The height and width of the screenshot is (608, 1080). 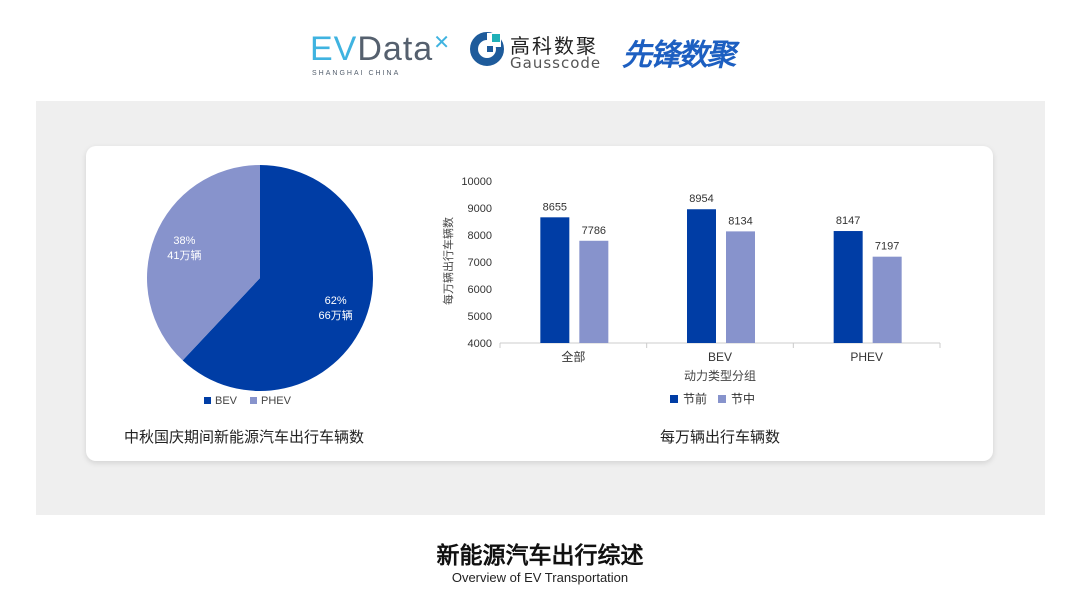 What do you see at coordinates (695, 398) in the screenshot?
I see `legend-label: 节前` at bounding box center [695, 398].